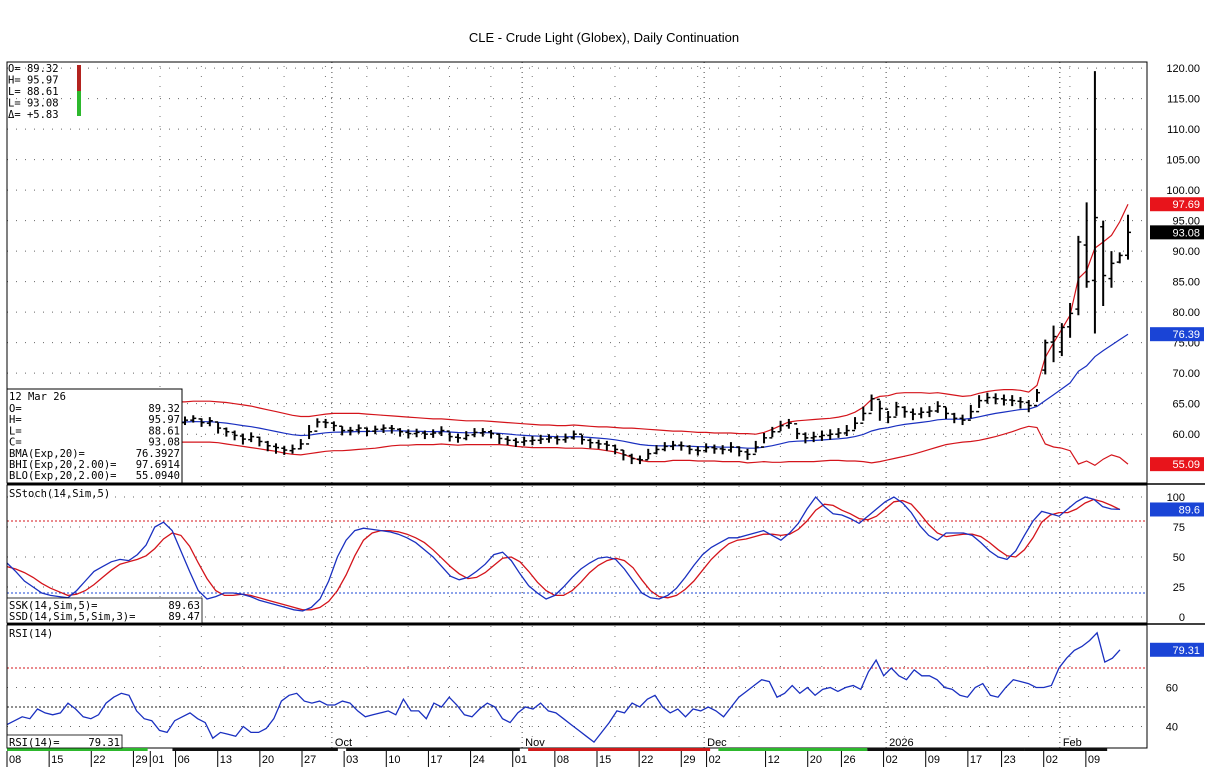 The height and width of the screenshot is (767, 1208). Describe the element at coordinates (1010, 760) in the screenshot. I see `day-label: 23` at that location.